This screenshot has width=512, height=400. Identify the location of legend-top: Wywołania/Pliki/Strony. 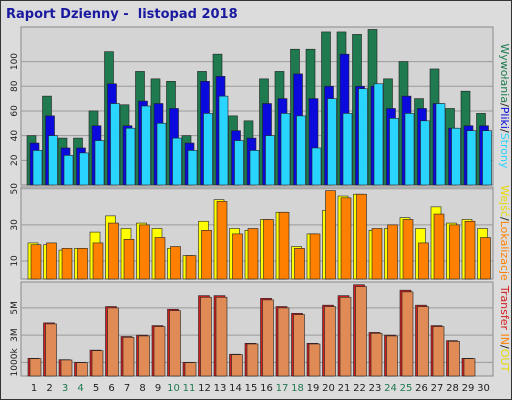
(504, 106).